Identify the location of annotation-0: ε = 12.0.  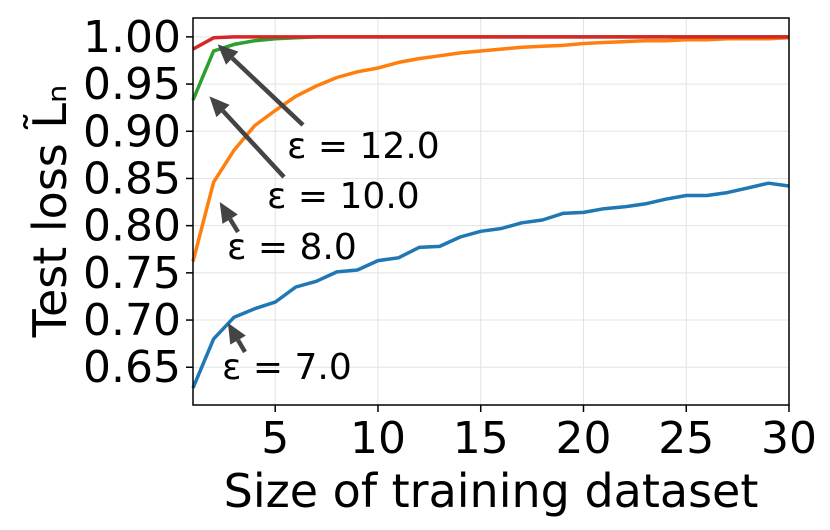
(328, 105).